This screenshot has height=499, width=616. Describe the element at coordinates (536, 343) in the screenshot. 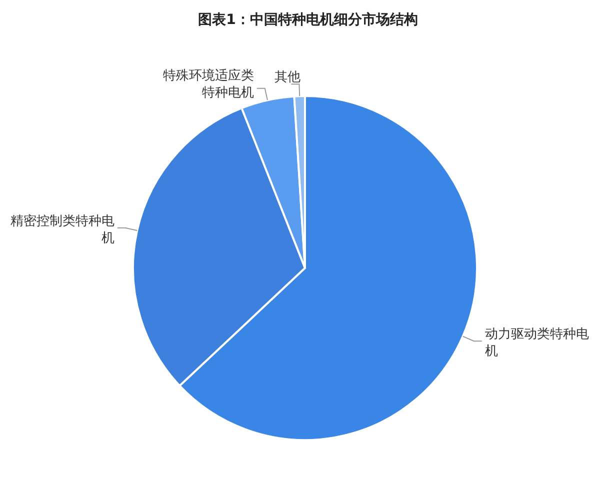

I see `slice-label: 动力驱动类特种电机` at that location.